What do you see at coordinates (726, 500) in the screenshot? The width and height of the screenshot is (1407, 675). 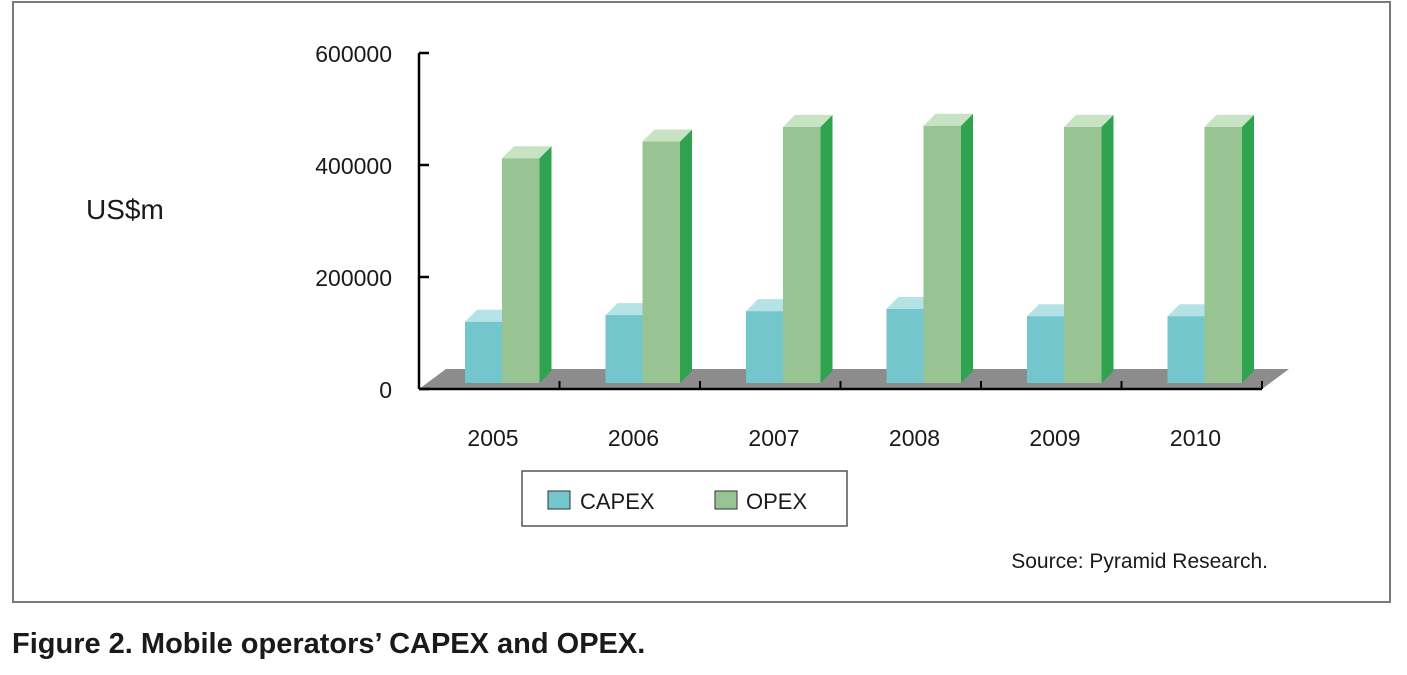 I see `legend-swatch-opex` at bounding box center [726, 500].